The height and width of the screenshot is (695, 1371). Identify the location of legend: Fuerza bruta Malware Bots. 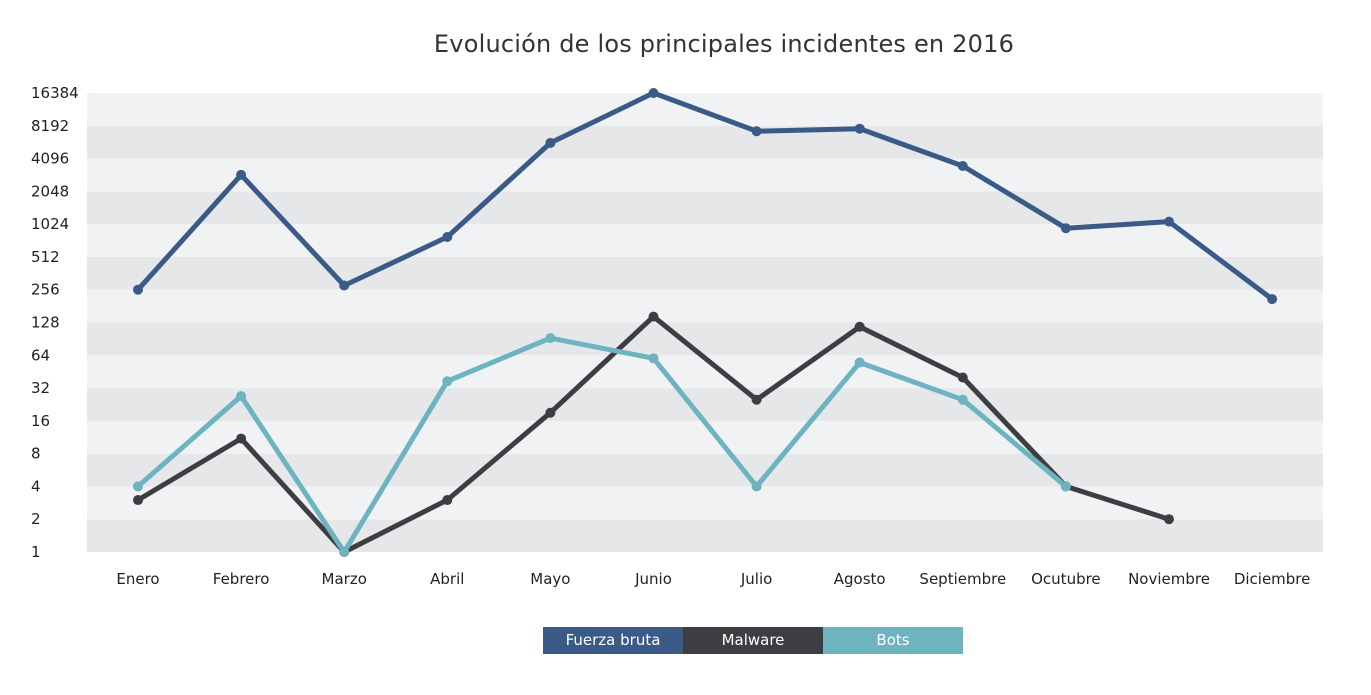
(753, 640).